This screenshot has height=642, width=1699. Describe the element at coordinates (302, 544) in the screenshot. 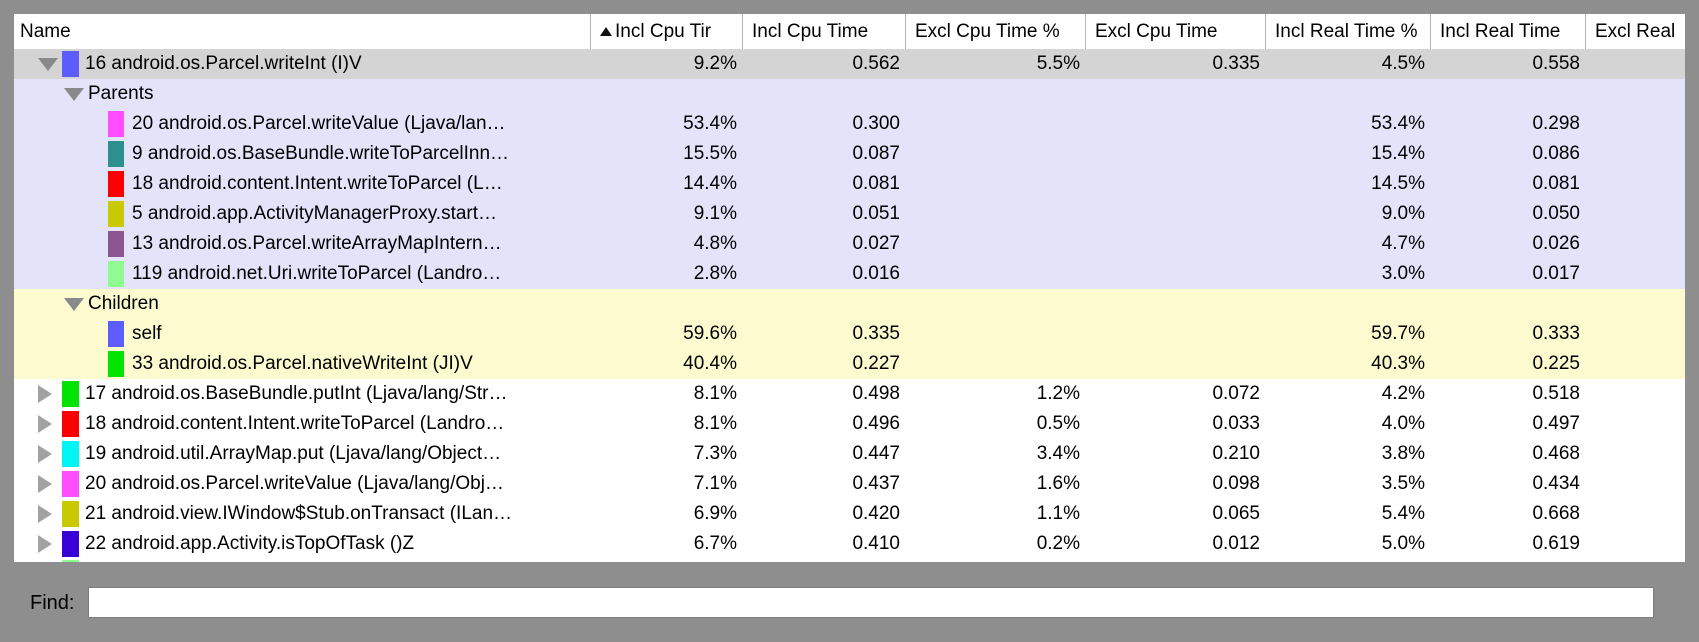

I see `name-cell: 22 android.app.Activity.isTopOfTask ()Z` at that location.